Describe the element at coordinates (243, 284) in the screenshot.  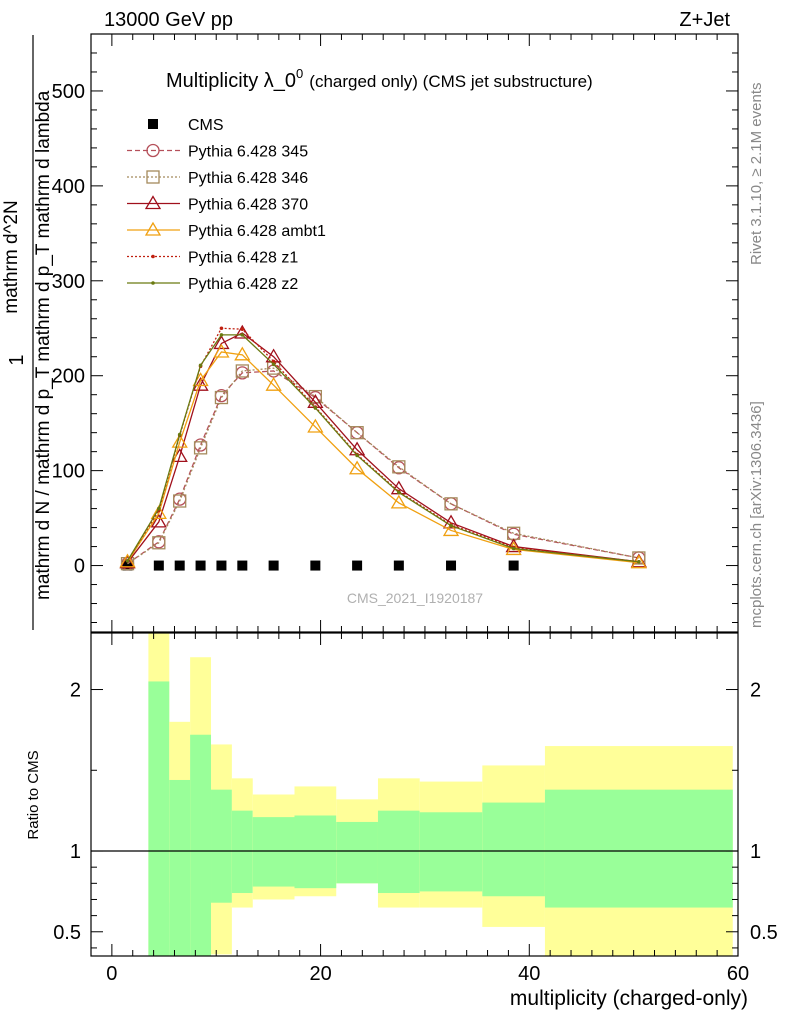
I see `legend-label: Pythia 6.428 z2` at that location.